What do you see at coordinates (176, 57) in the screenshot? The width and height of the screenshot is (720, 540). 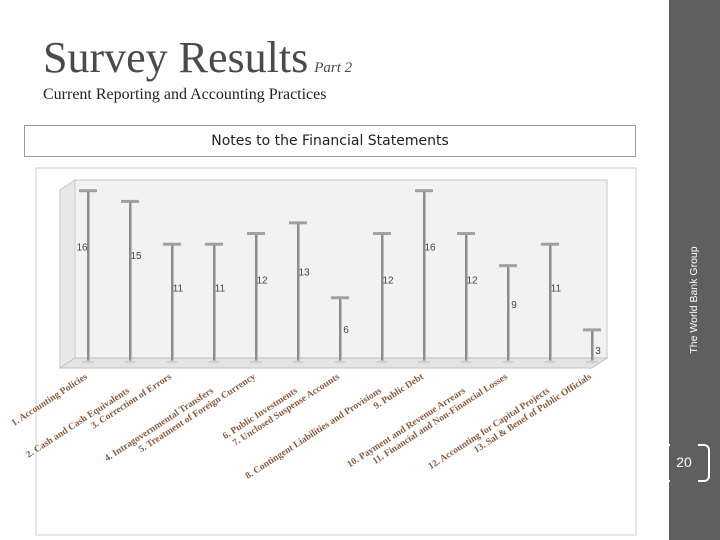 I see `slide-title-main: Survey Results` at bounding box center [176, 57].